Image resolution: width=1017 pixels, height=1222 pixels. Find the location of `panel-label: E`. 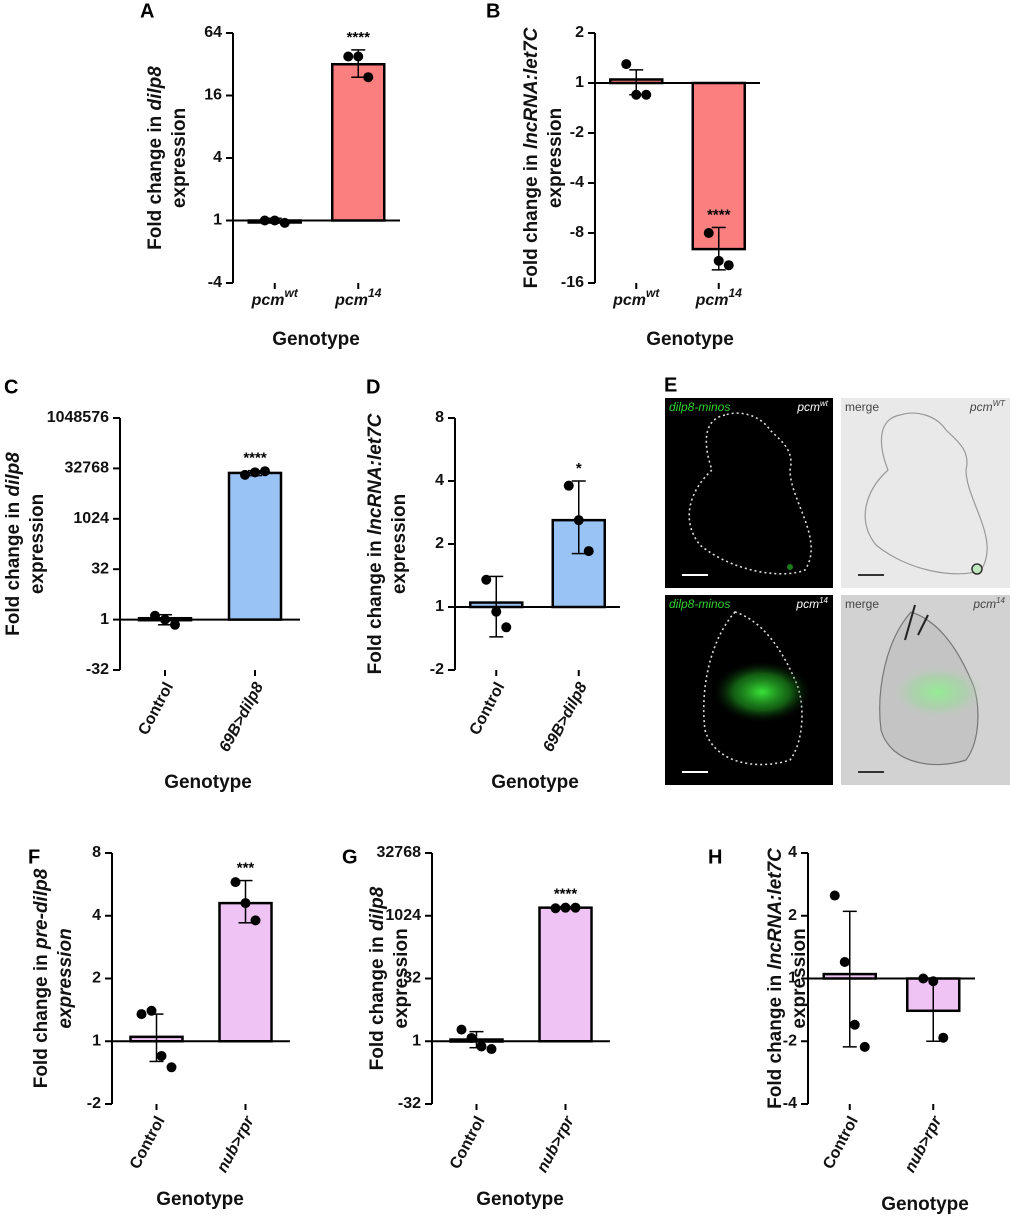

panel-label: E is located at coordinates (670, 385).